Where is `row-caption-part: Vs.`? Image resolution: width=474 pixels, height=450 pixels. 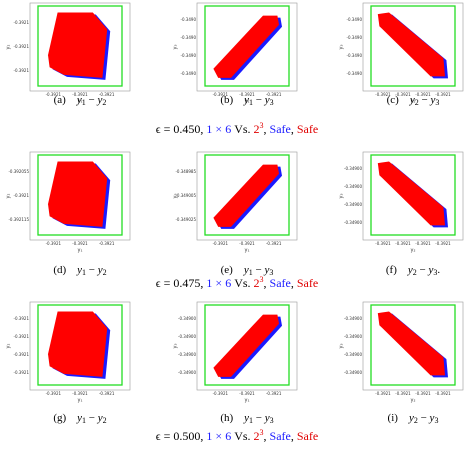 row-caption-part: Vs. is located at coordinates (242, 436).